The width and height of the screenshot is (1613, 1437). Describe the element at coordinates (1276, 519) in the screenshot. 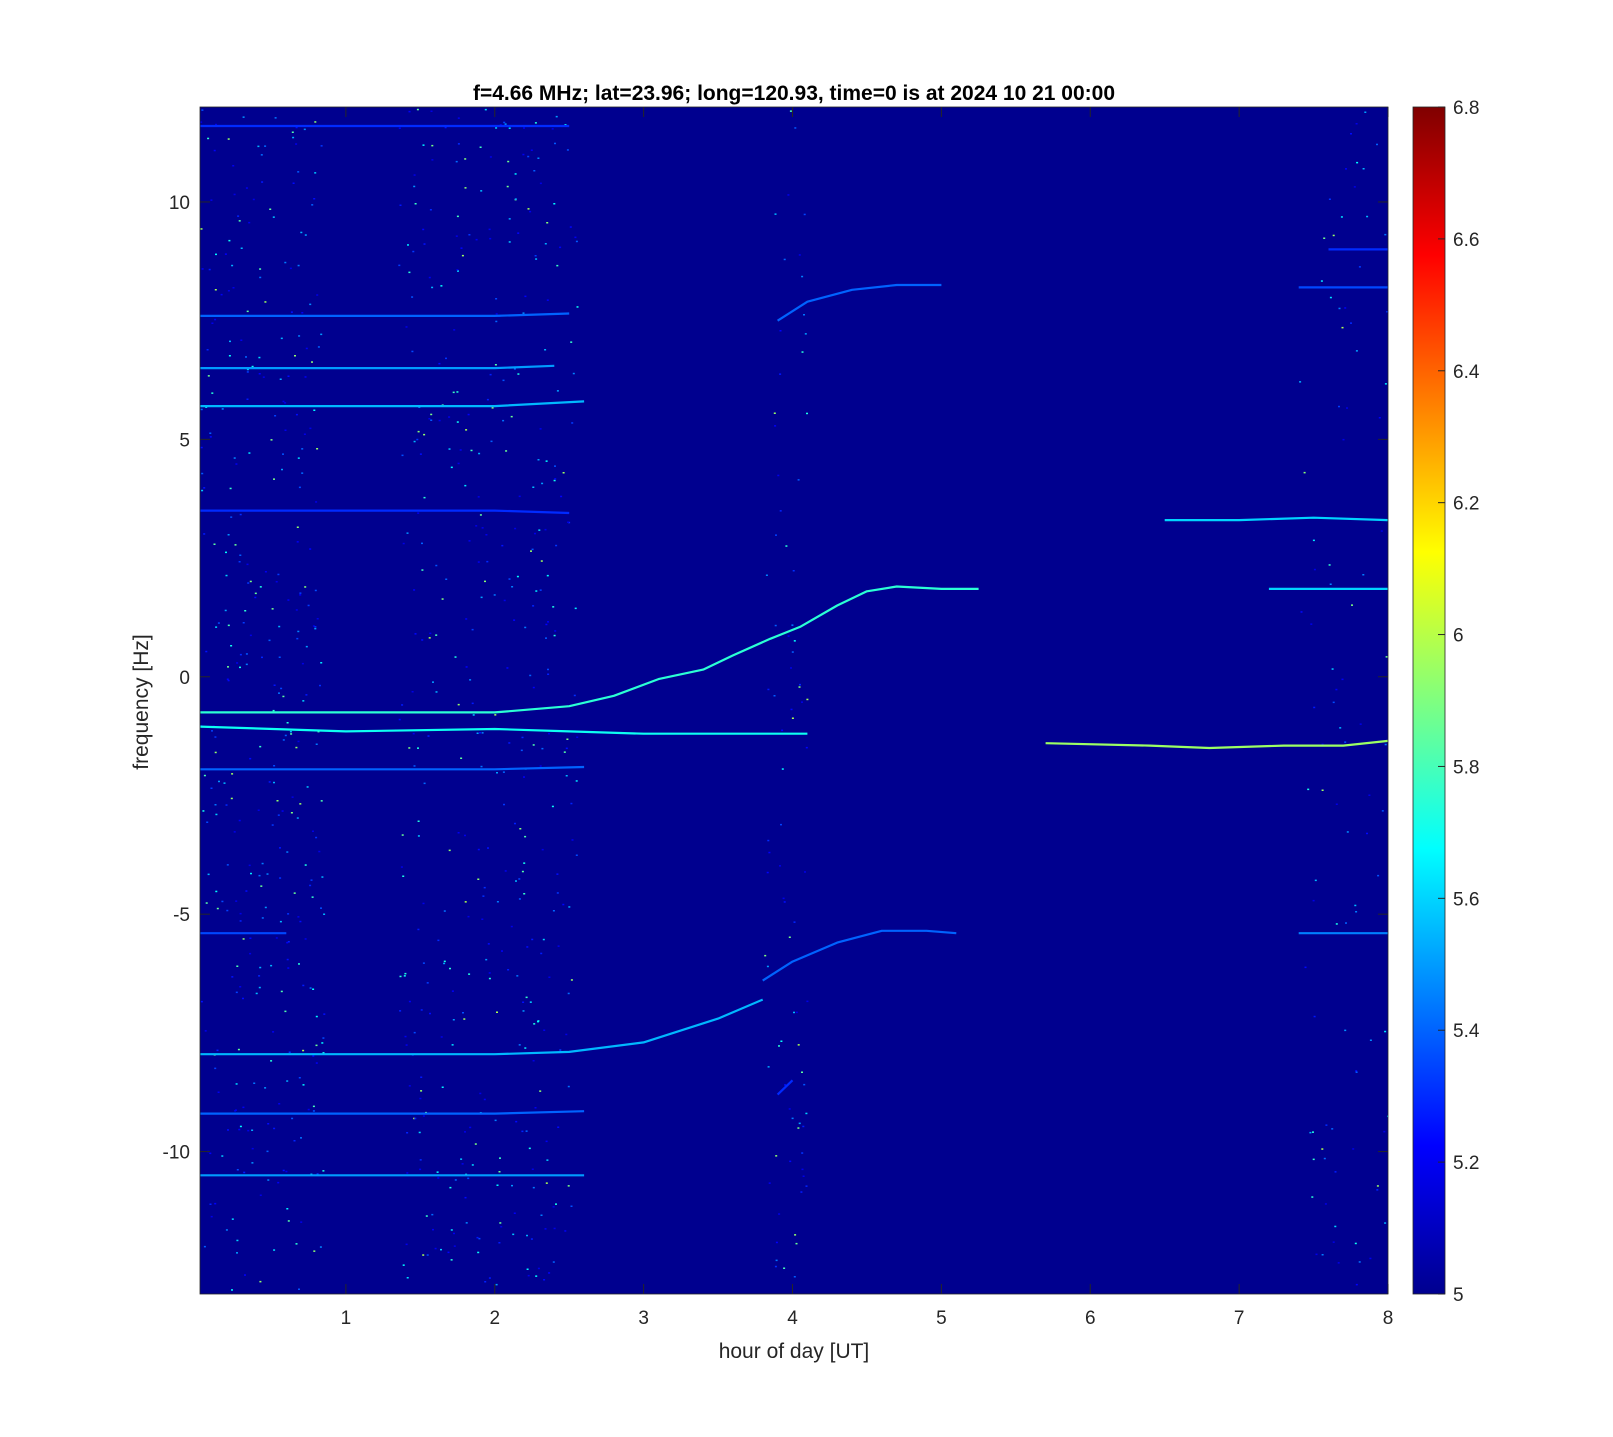

I see `spectral-trace` at that location.